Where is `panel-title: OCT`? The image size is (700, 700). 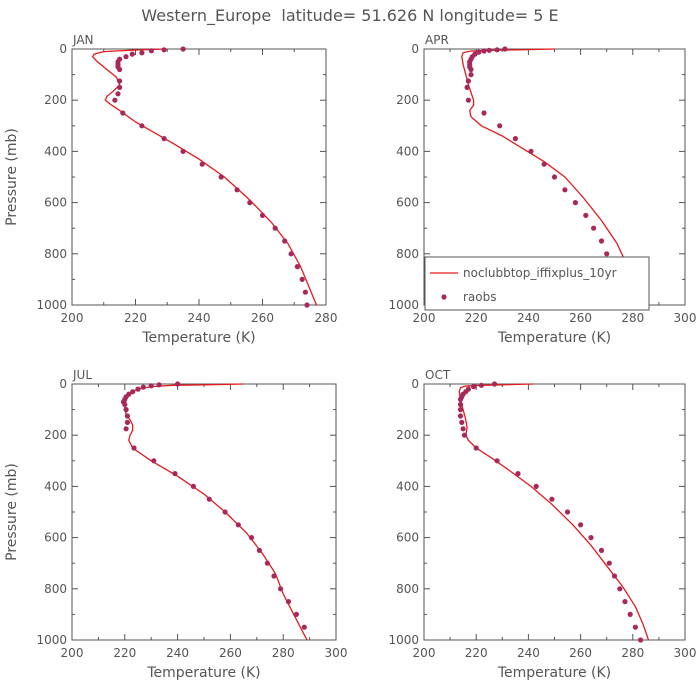 panel-title: OCT is located at coordinates (438, 375).